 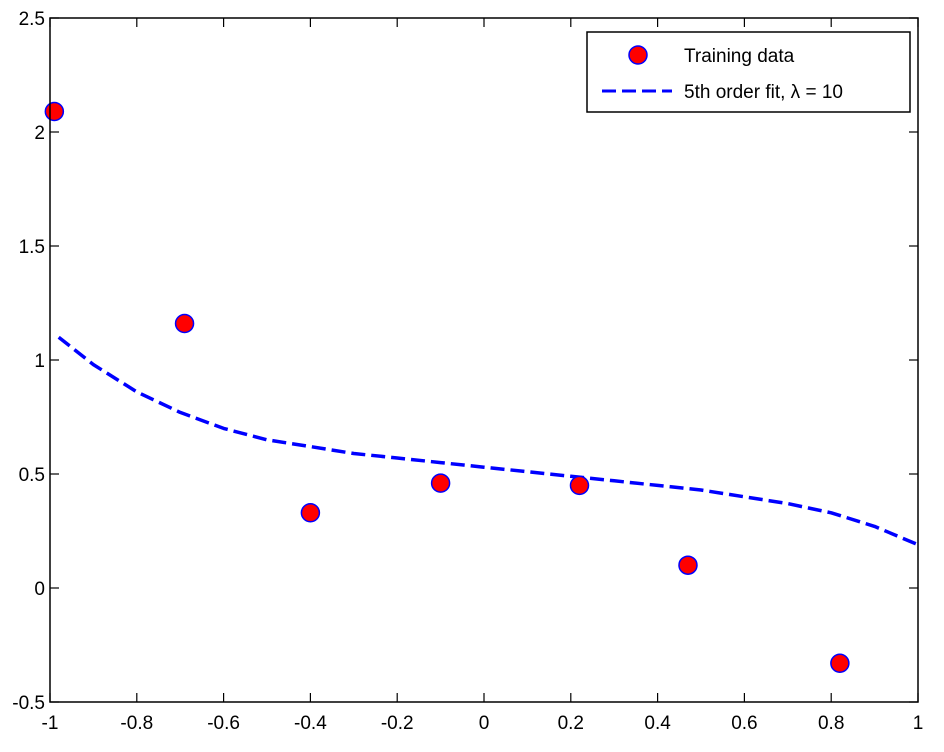 I want to click on y-tick-label: 2, so click(x=39, y=133).